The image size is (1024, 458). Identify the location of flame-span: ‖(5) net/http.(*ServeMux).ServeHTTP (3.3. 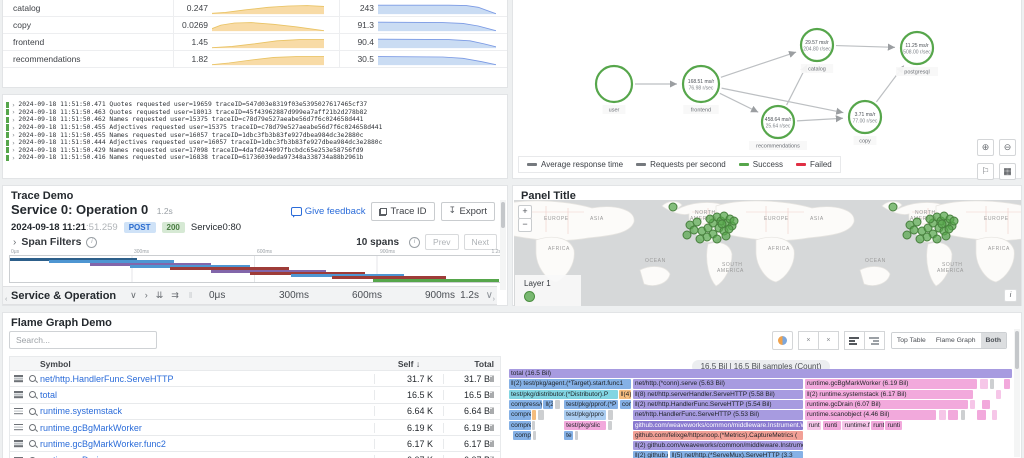
(736, 454).